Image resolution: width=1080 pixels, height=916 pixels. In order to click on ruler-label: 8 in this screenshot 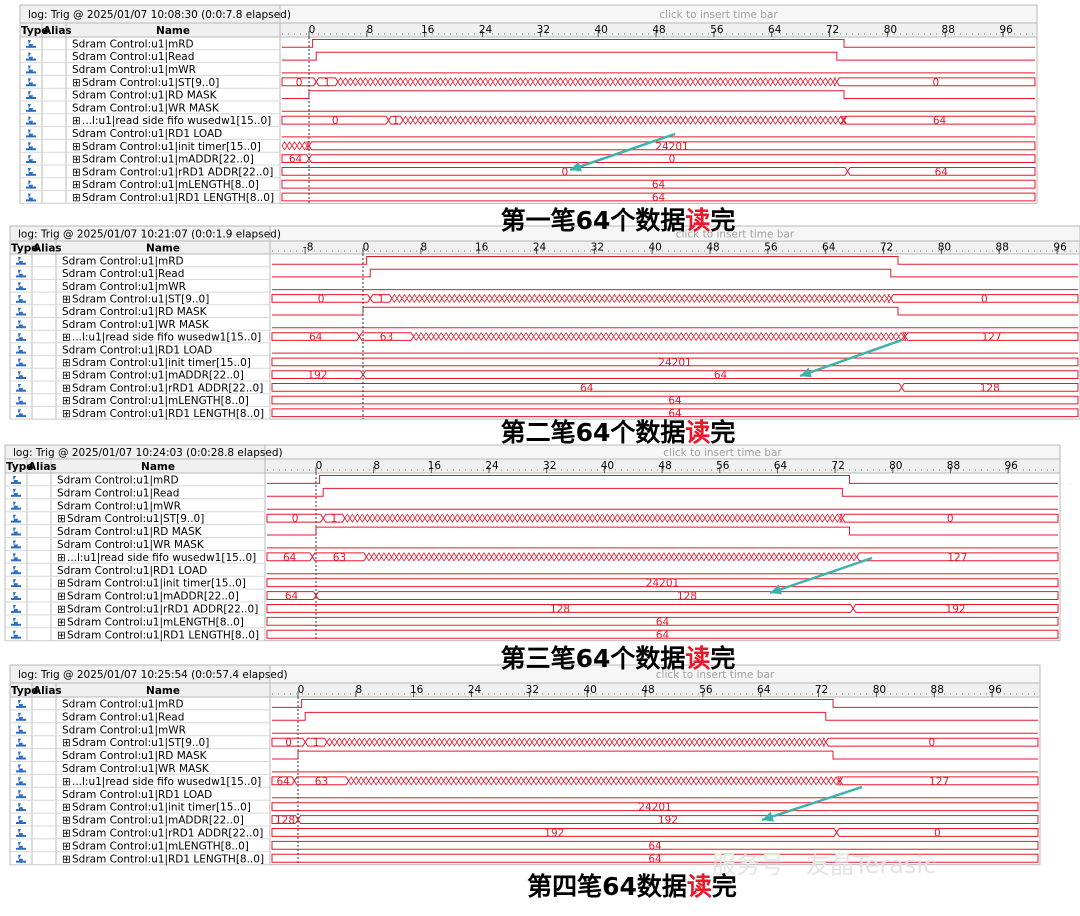, I will do `click(369, 30)`.